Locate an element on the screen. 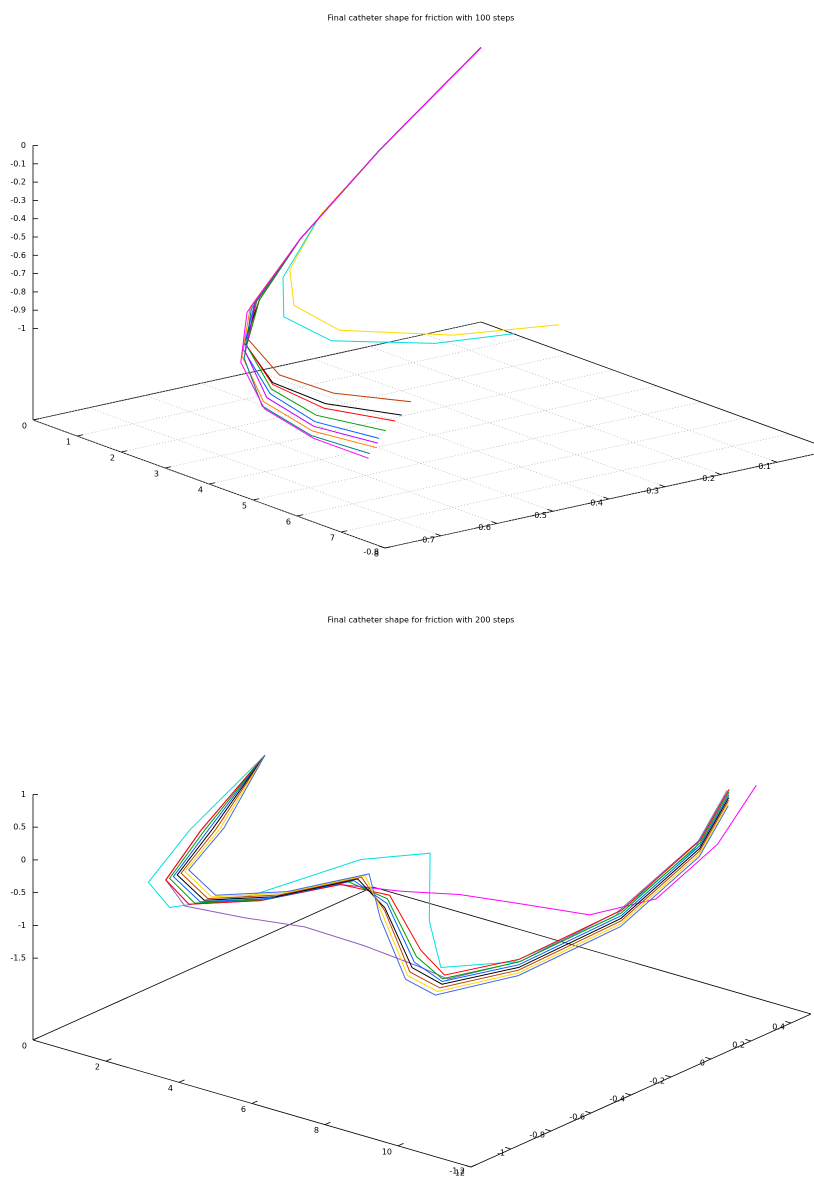 Image resolution: width=814 pixels, height=1178 pixels. x-tick-label: 10 is located at coordinates (387, 1151).